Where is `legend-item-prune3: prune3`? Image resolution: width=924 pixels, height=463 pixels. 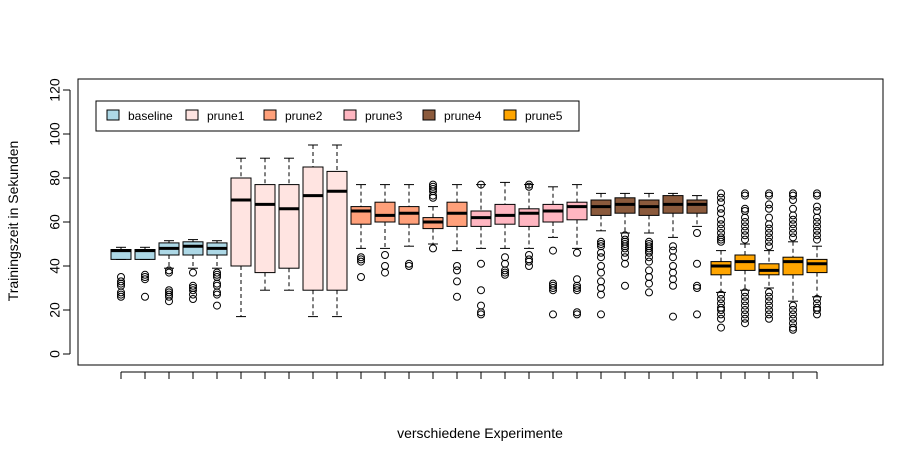 legend-item-prune3: prune3 is located at coordinates (373, 116).